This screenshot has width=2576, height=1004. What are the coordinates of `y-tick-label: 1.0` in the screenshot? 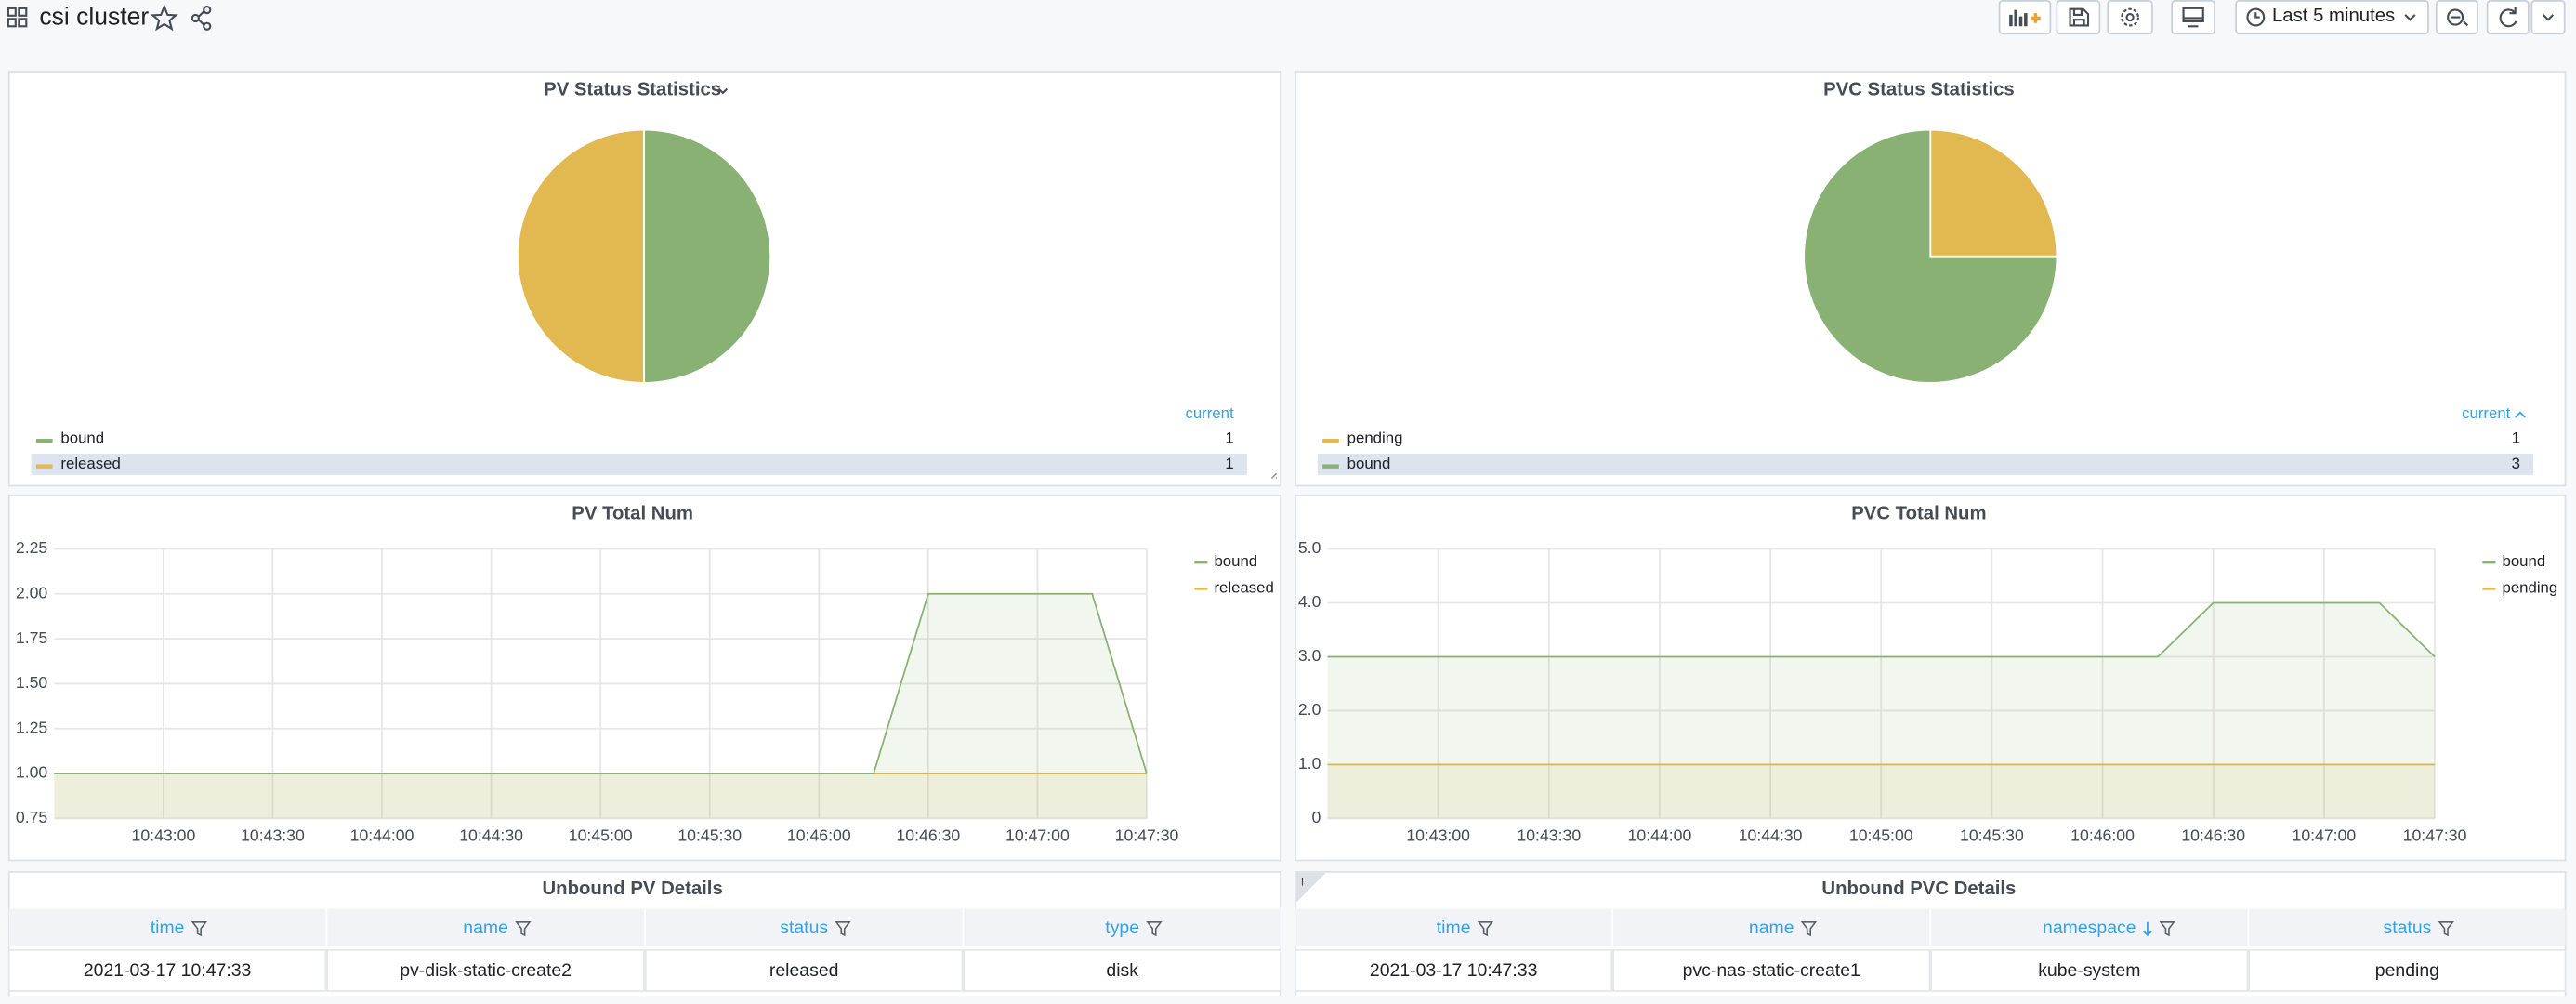 It's located at (1309, 763).